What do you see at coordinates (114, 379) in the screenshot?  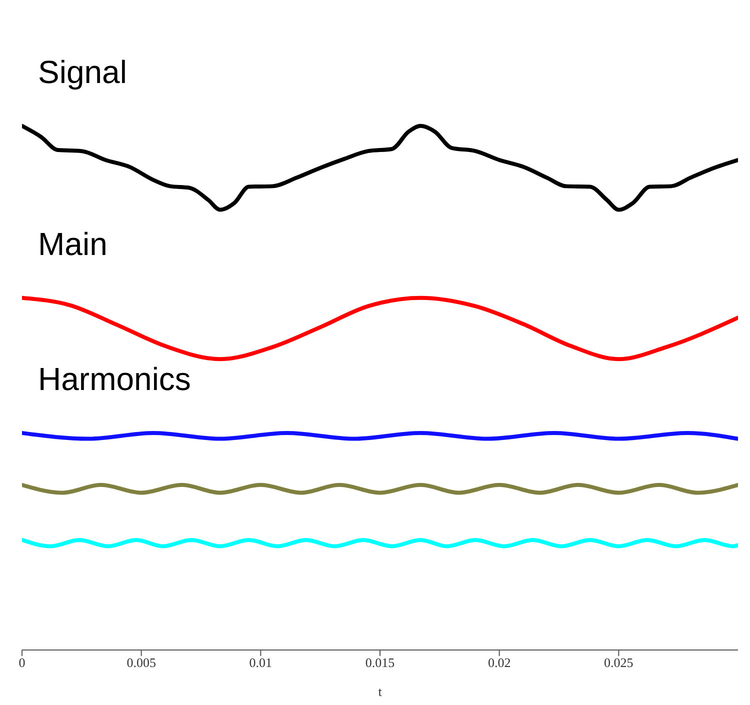 I see `annotation: Harmonics` at bounding box center [114, 379].